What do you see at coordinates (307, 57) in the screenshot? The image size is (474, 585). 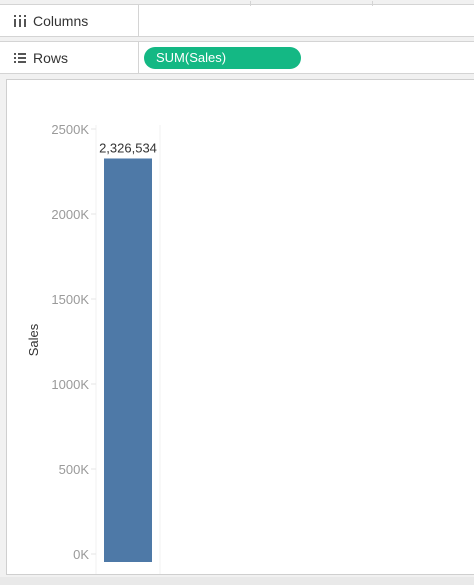 I see `rows-drop-area: SUM(Sales)` at bounding box center [307, 57].